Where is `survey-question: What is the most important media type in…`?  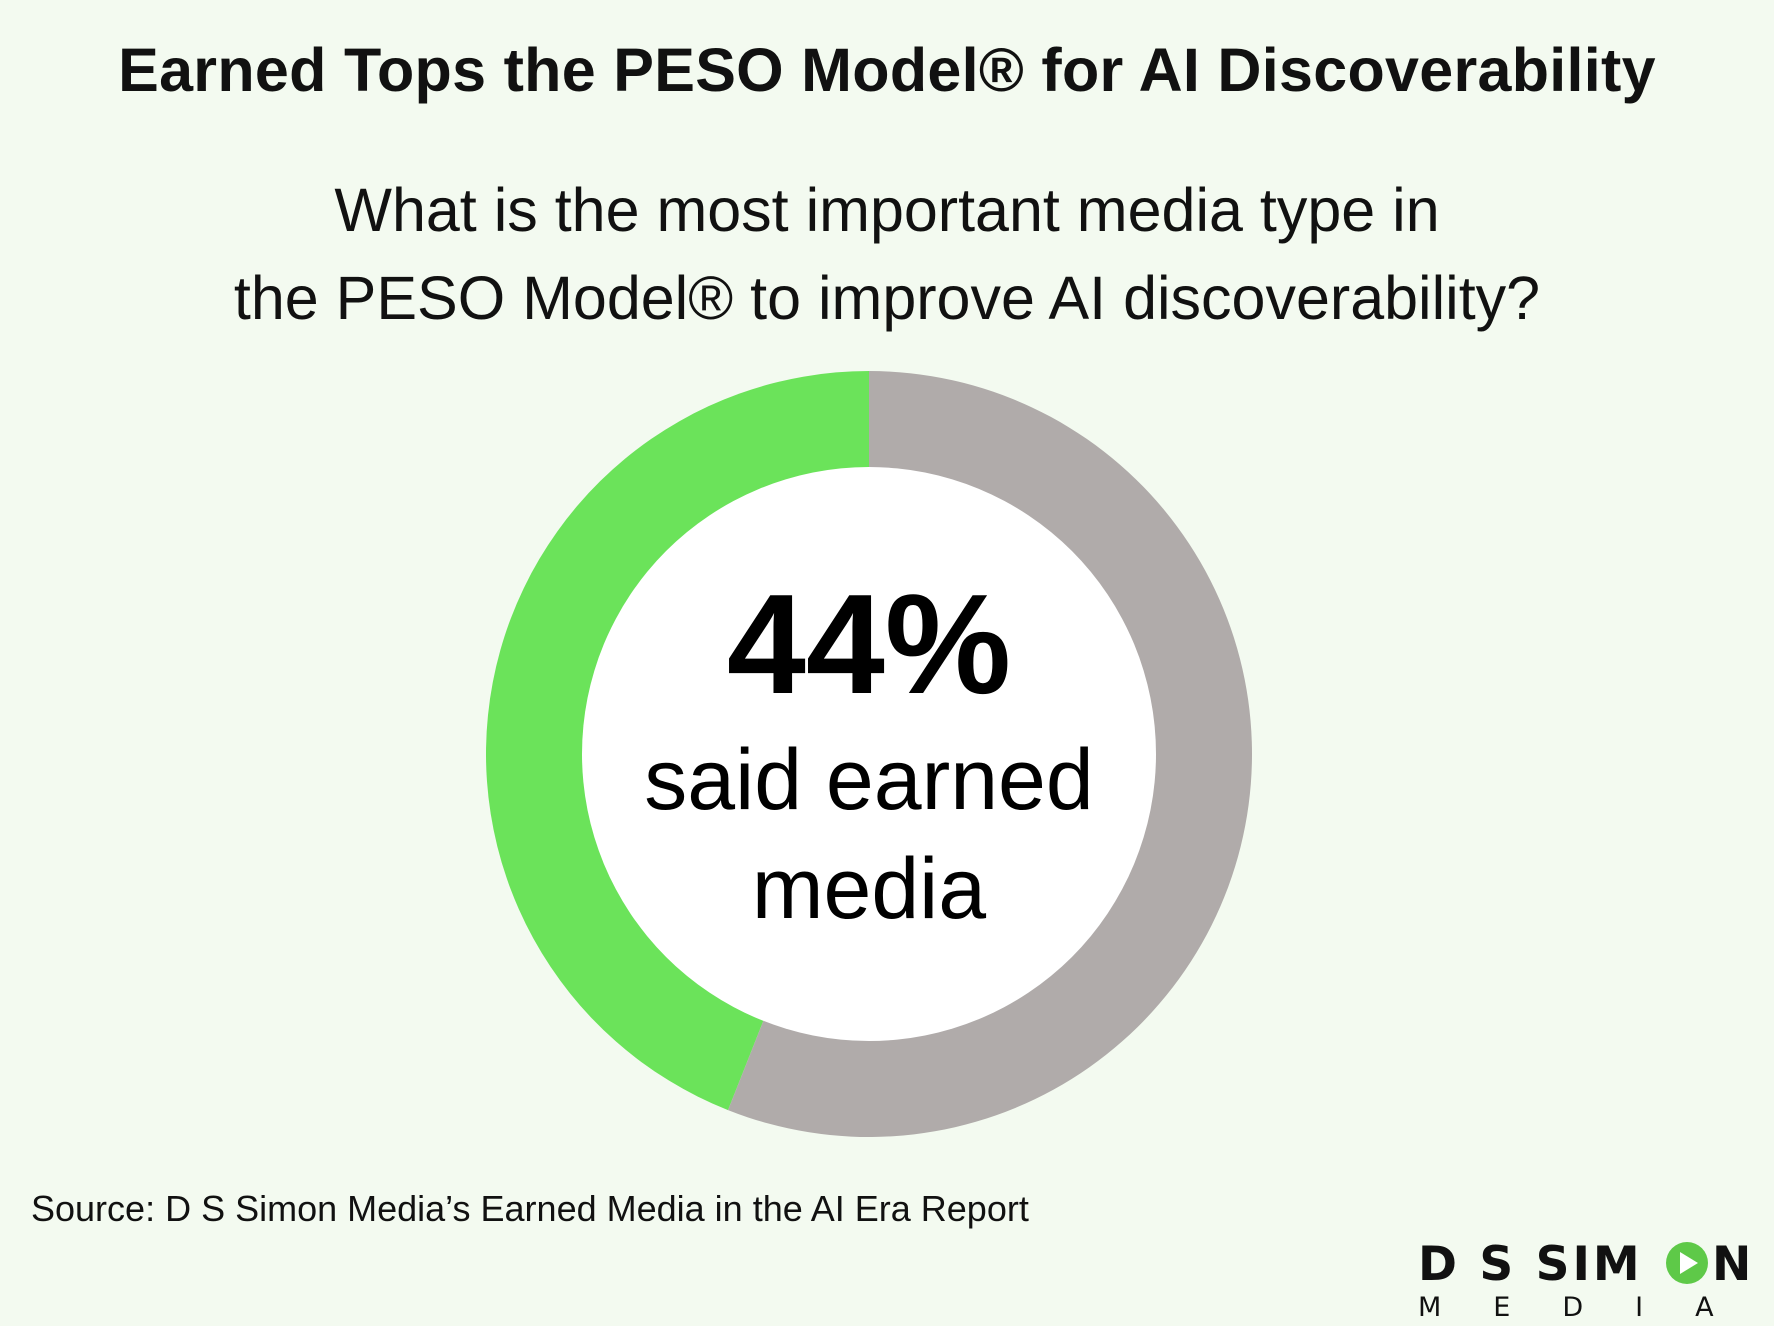 survey-question: What is the most important media type in… is located at coordinates (887, 254).